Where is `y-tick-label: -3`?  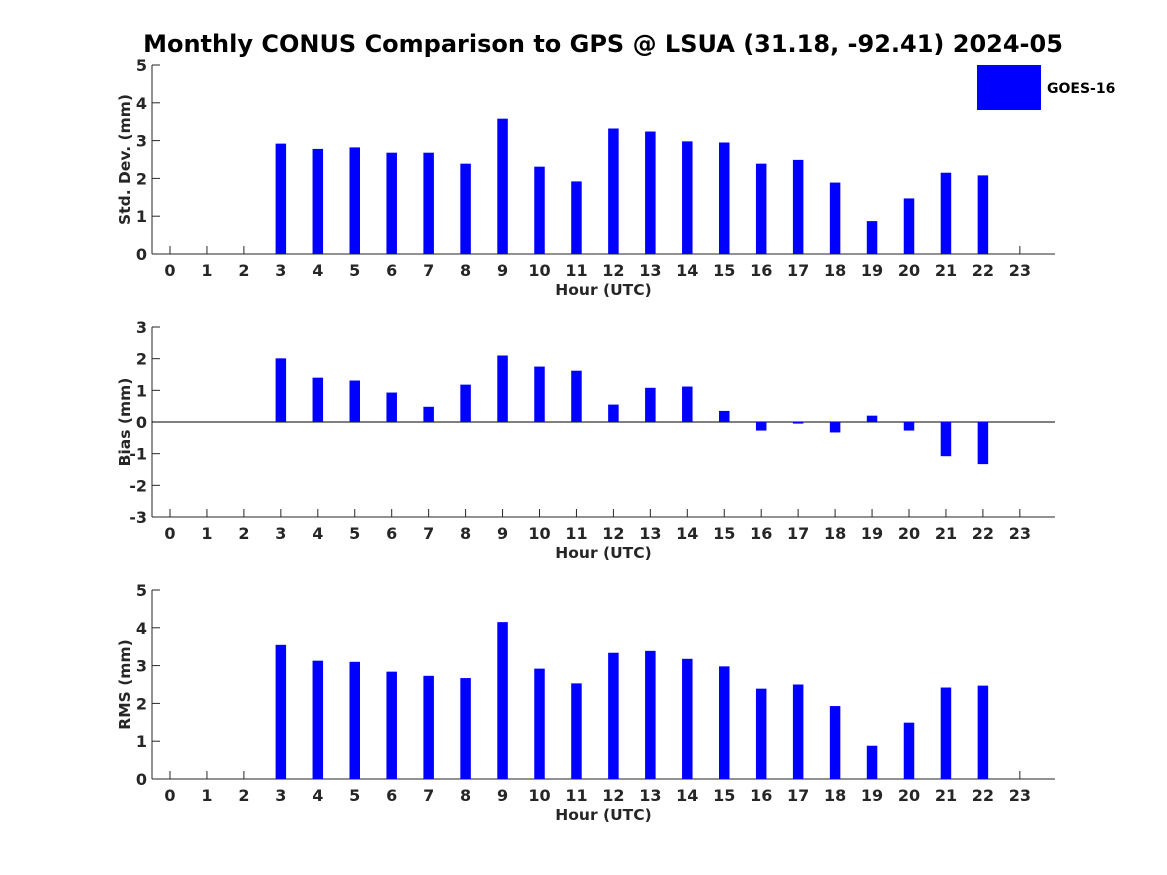
y-tick-label: -3 is located at coordinates (138, 517).